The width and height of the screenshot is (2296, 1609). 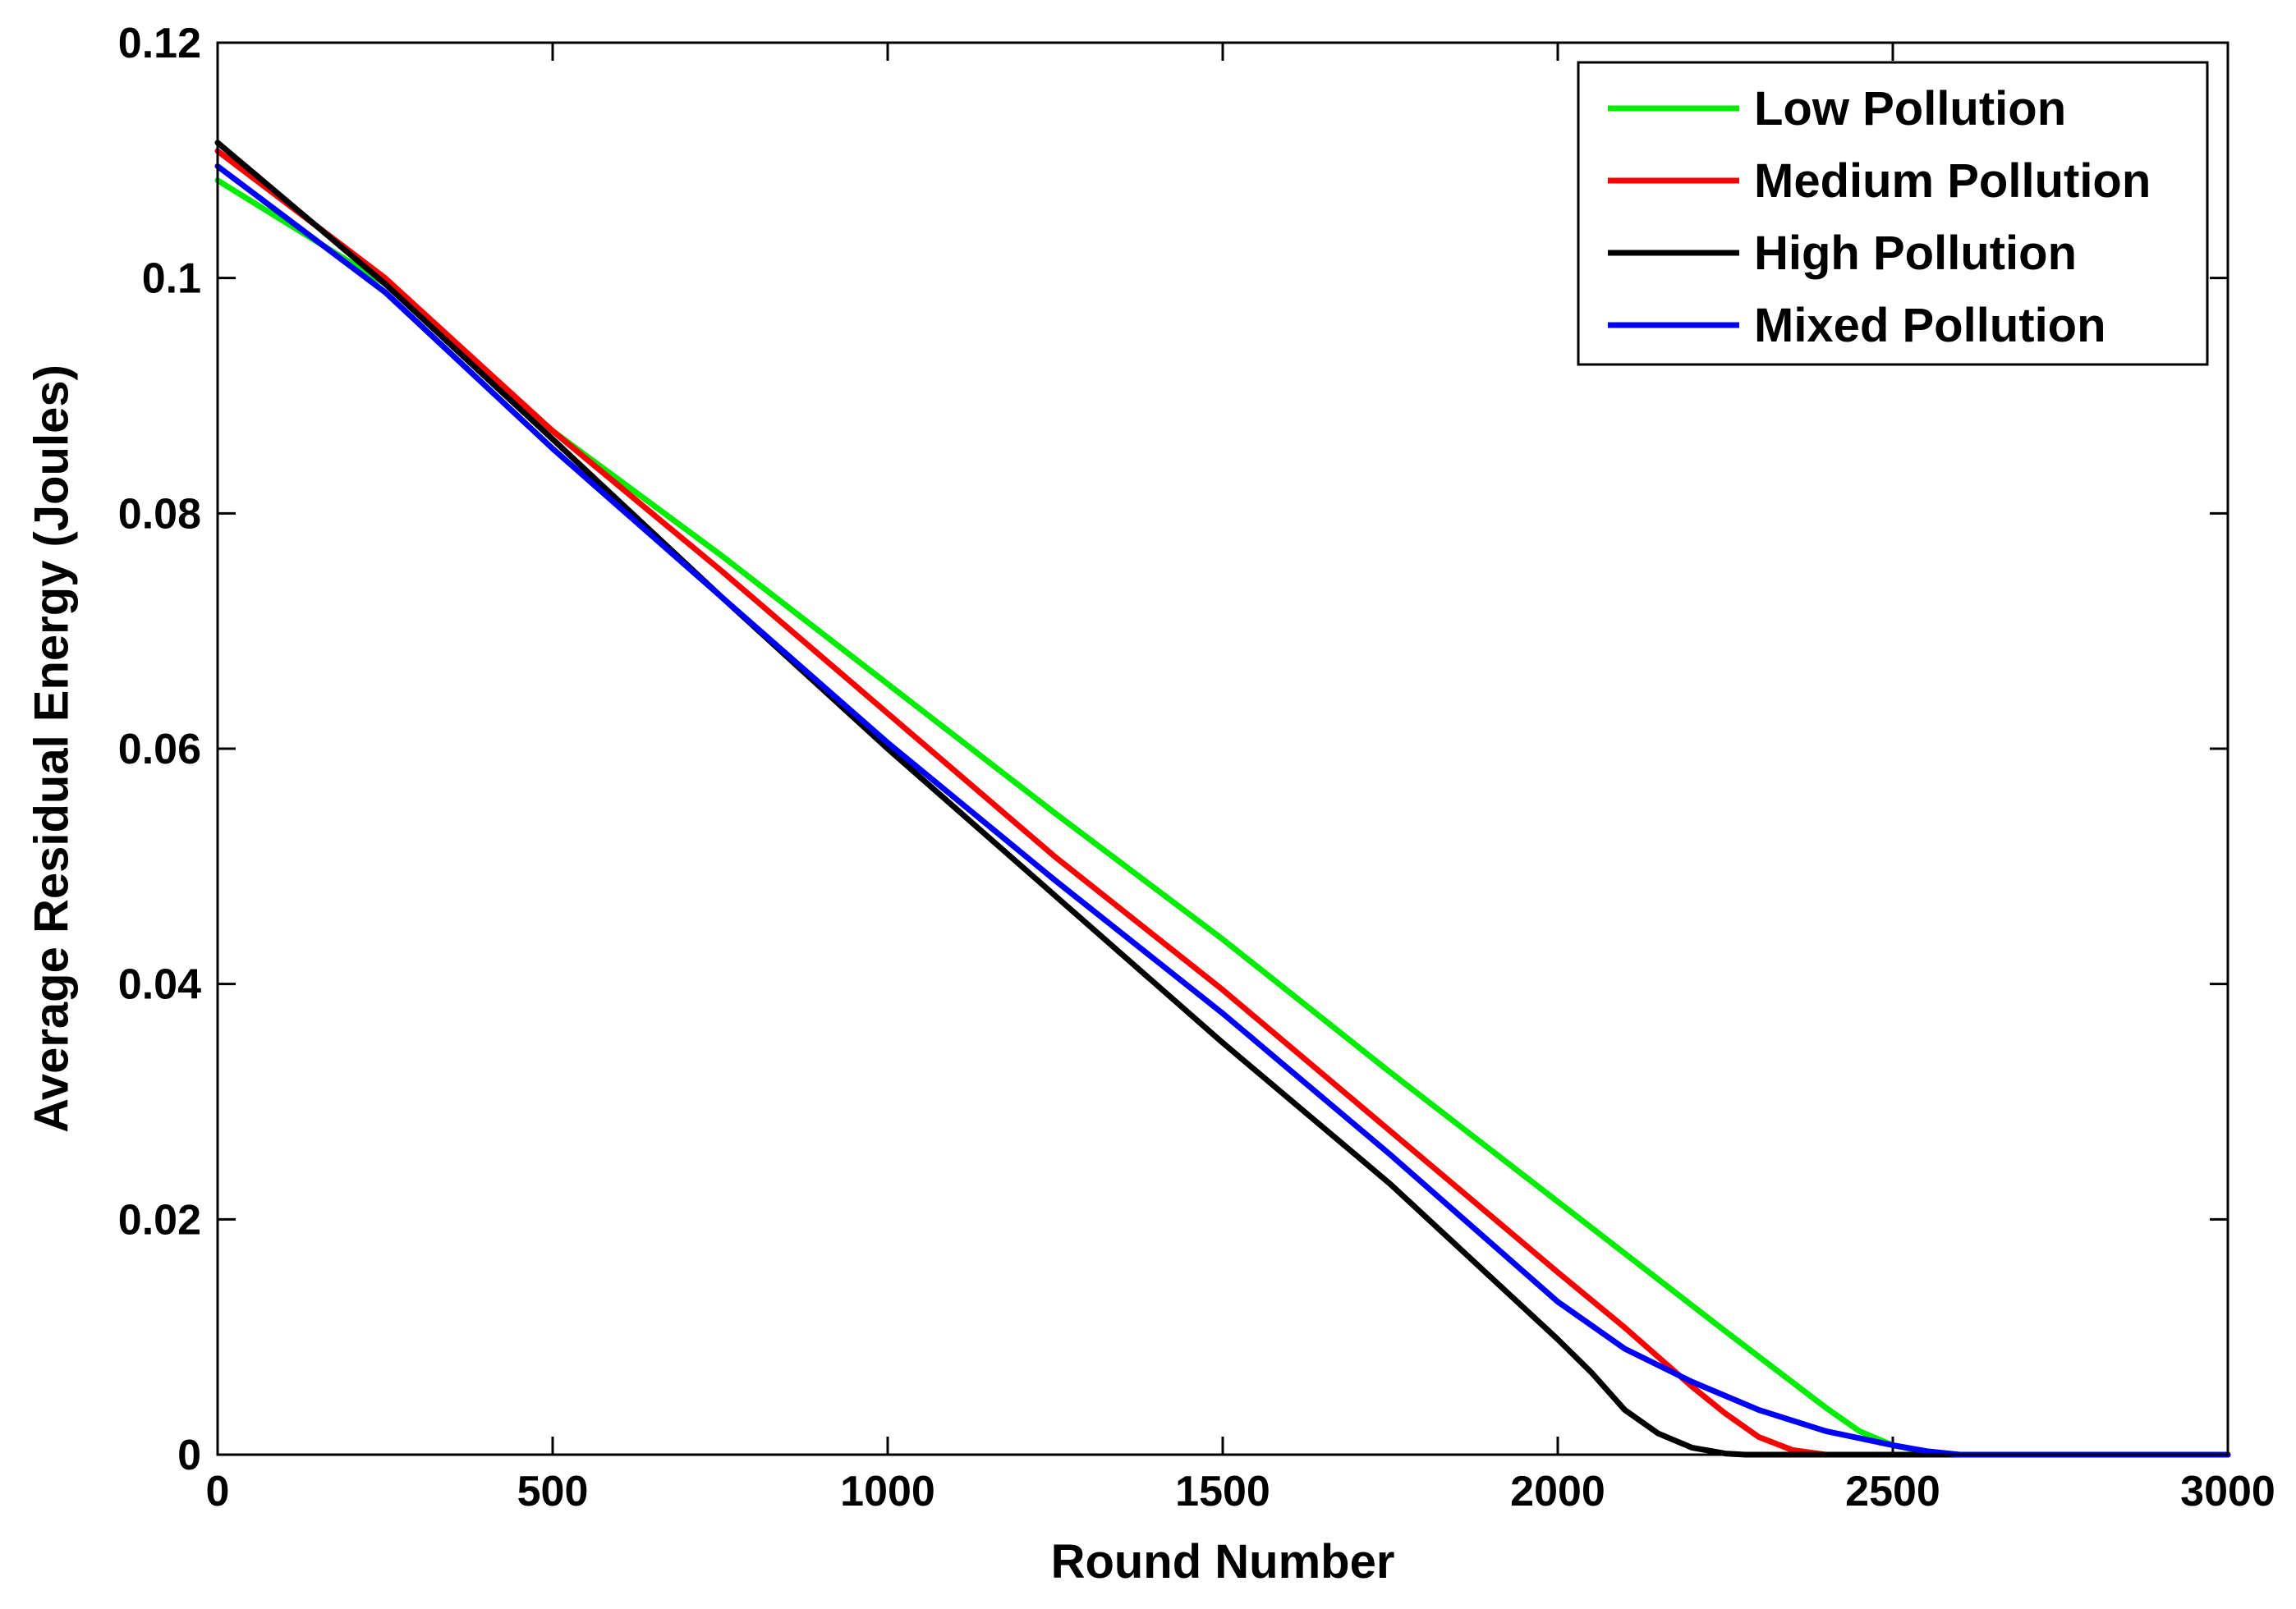 I want to click on x-tick-label: 500, so click(x=553, y=1491).